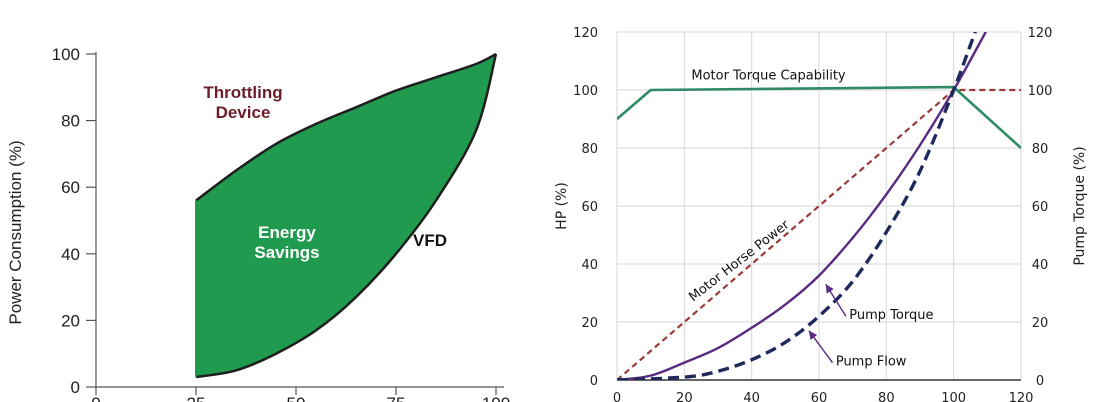 The image size is (1108, 402). Describe the element at coordinates (346, 127) in the screenshot. I see `series-throttling-device` at that location.